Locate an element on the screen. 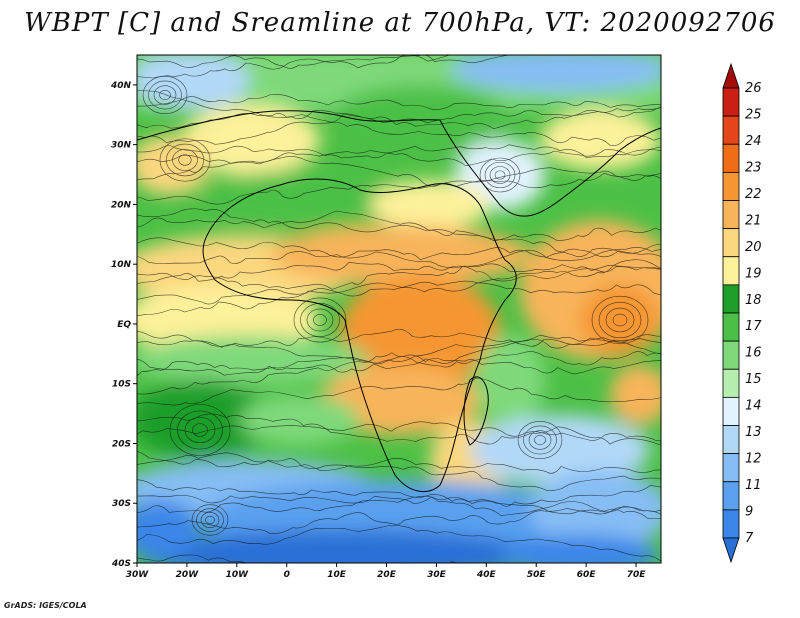 Image resolution: width=800 pixels, height=618 pixels. y-tick-label: 20S is located at coordinates (121, 444).